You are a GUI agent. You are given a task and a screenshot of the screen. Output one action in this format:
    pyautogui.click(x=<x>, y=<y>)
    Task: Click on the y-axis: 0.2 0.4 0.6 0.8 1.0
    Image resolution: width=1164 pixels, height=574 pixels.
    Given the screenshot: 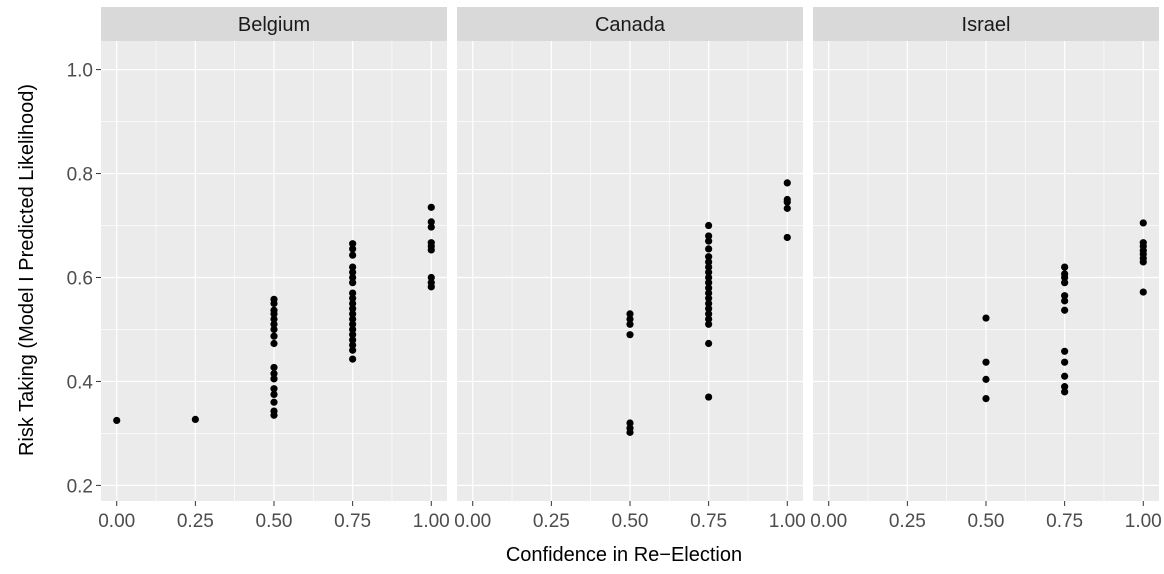 What is the action you would take?
    pyautogui.click(x=84, y=279)
    